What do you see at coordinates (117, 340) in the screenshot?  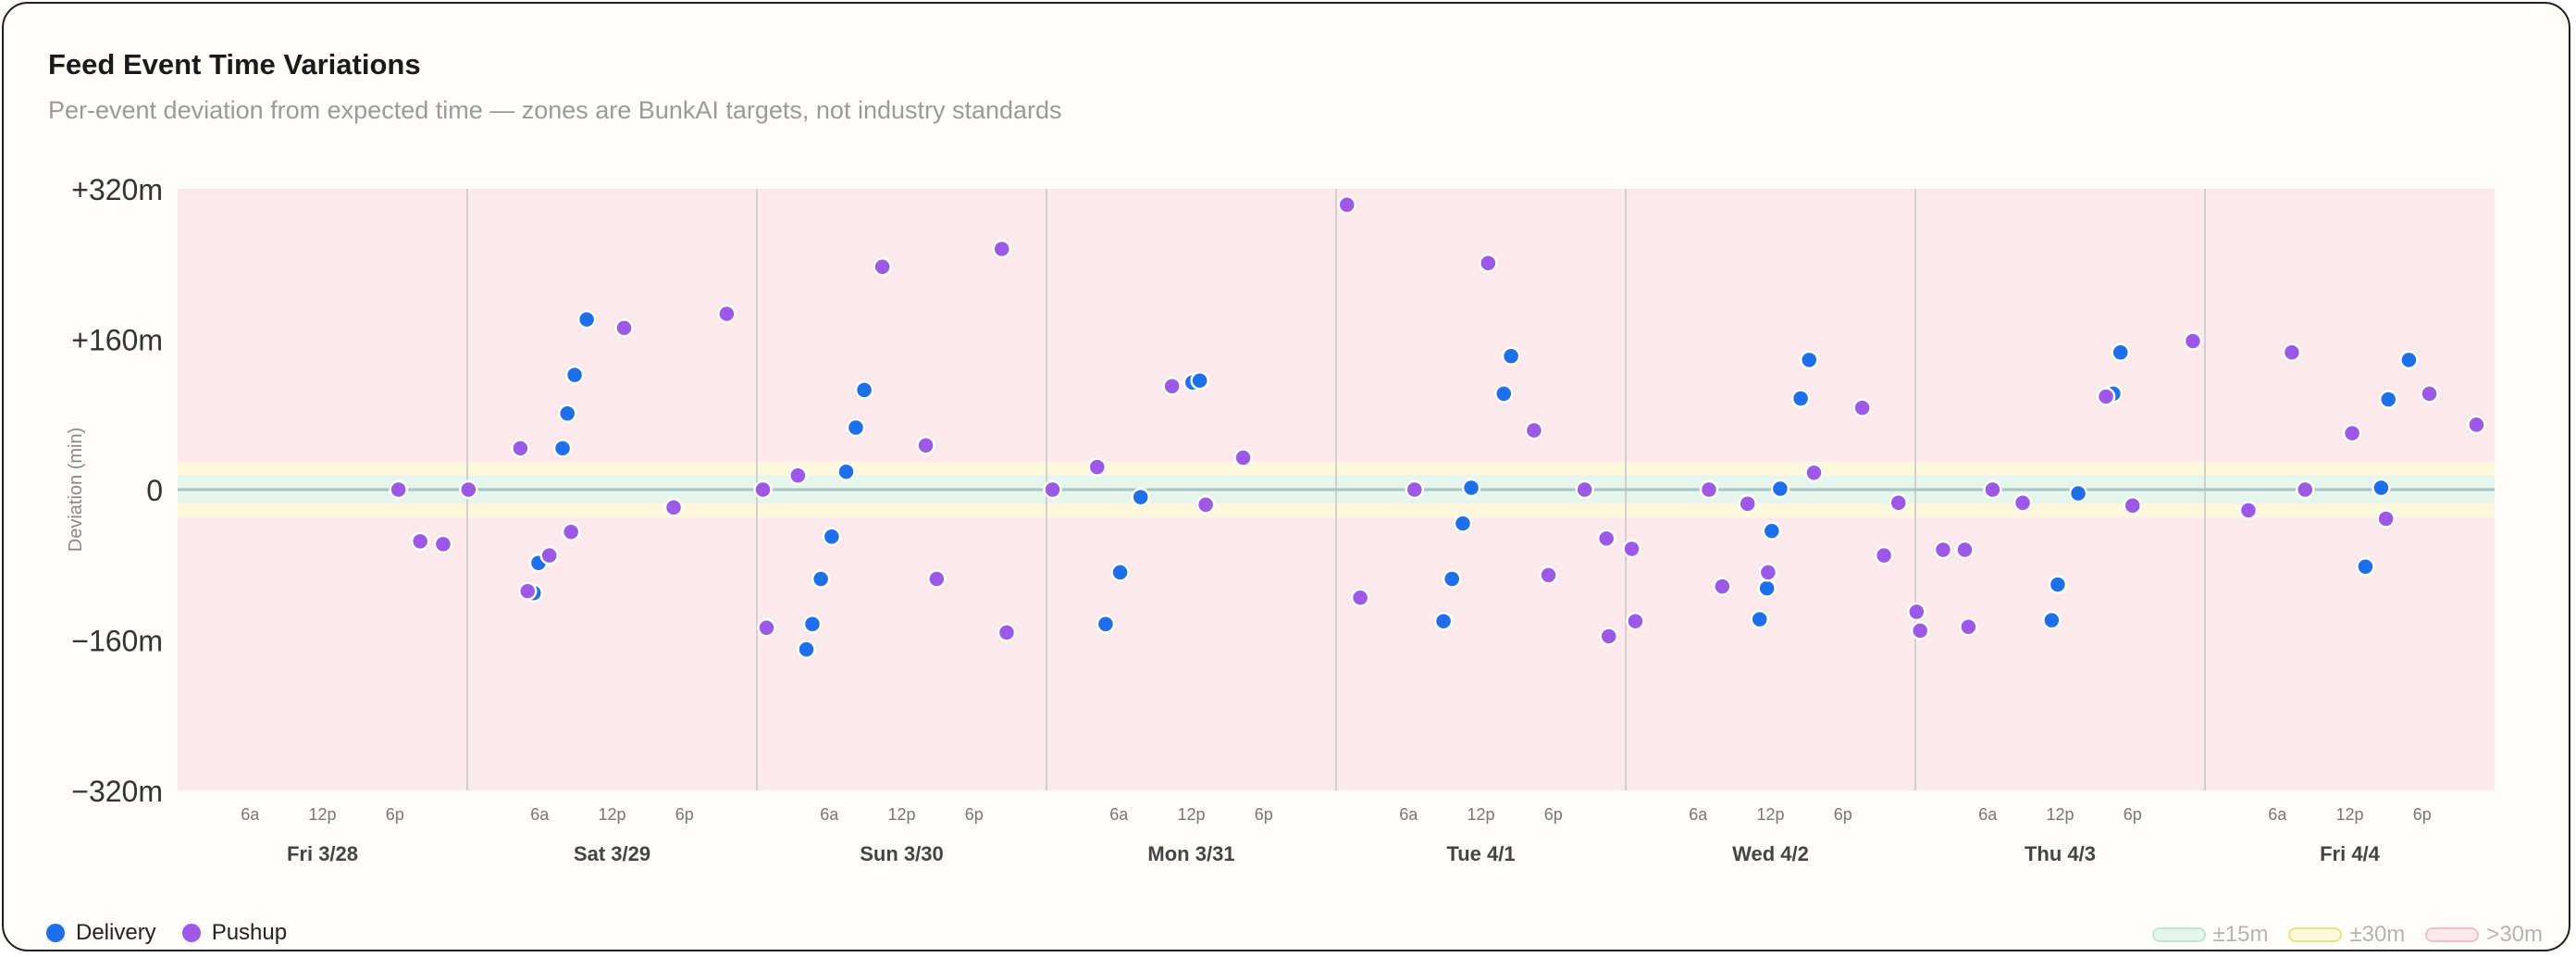 I see `y-tick-label: +160m` at bounding box center [117, 340].